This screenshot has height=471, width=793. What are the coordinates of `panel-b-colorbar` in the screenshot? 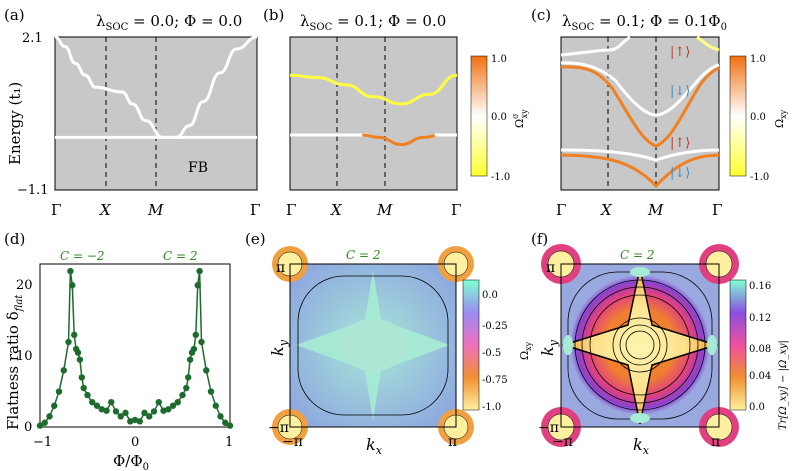 It's located at (479, 116).